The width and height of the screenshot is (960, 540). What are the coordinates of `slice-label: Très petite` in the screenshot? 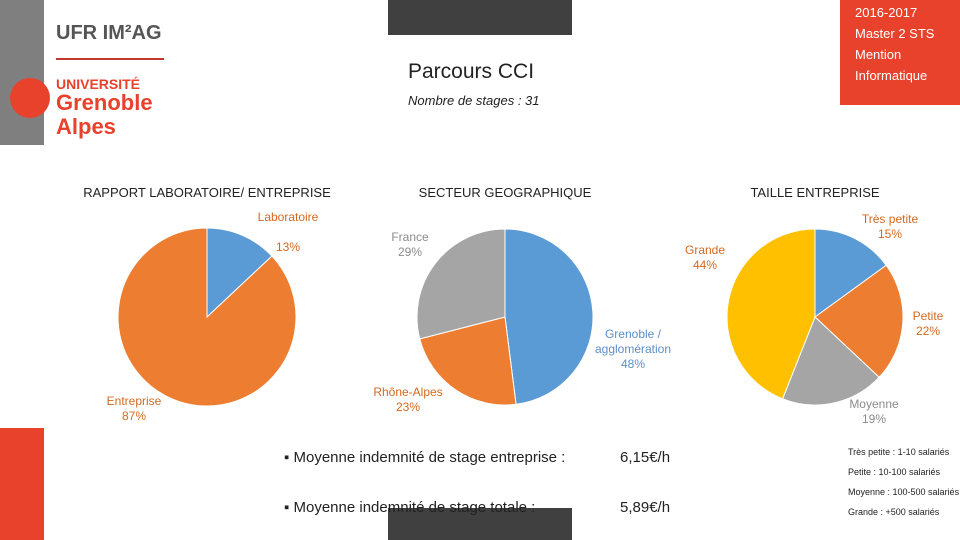 It's located at (890, 219).